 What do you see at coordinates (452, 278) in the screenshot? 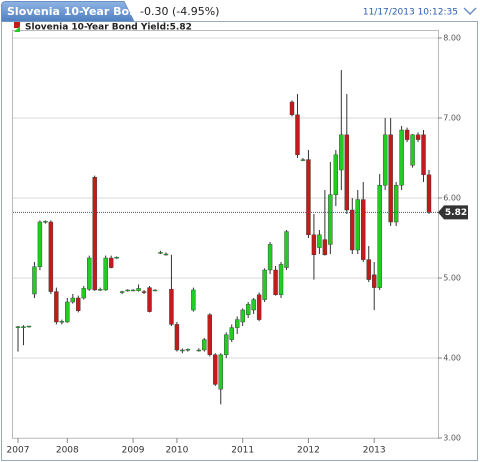
I see `y-tick-label: 5.00` at bounding box center [452, 278].